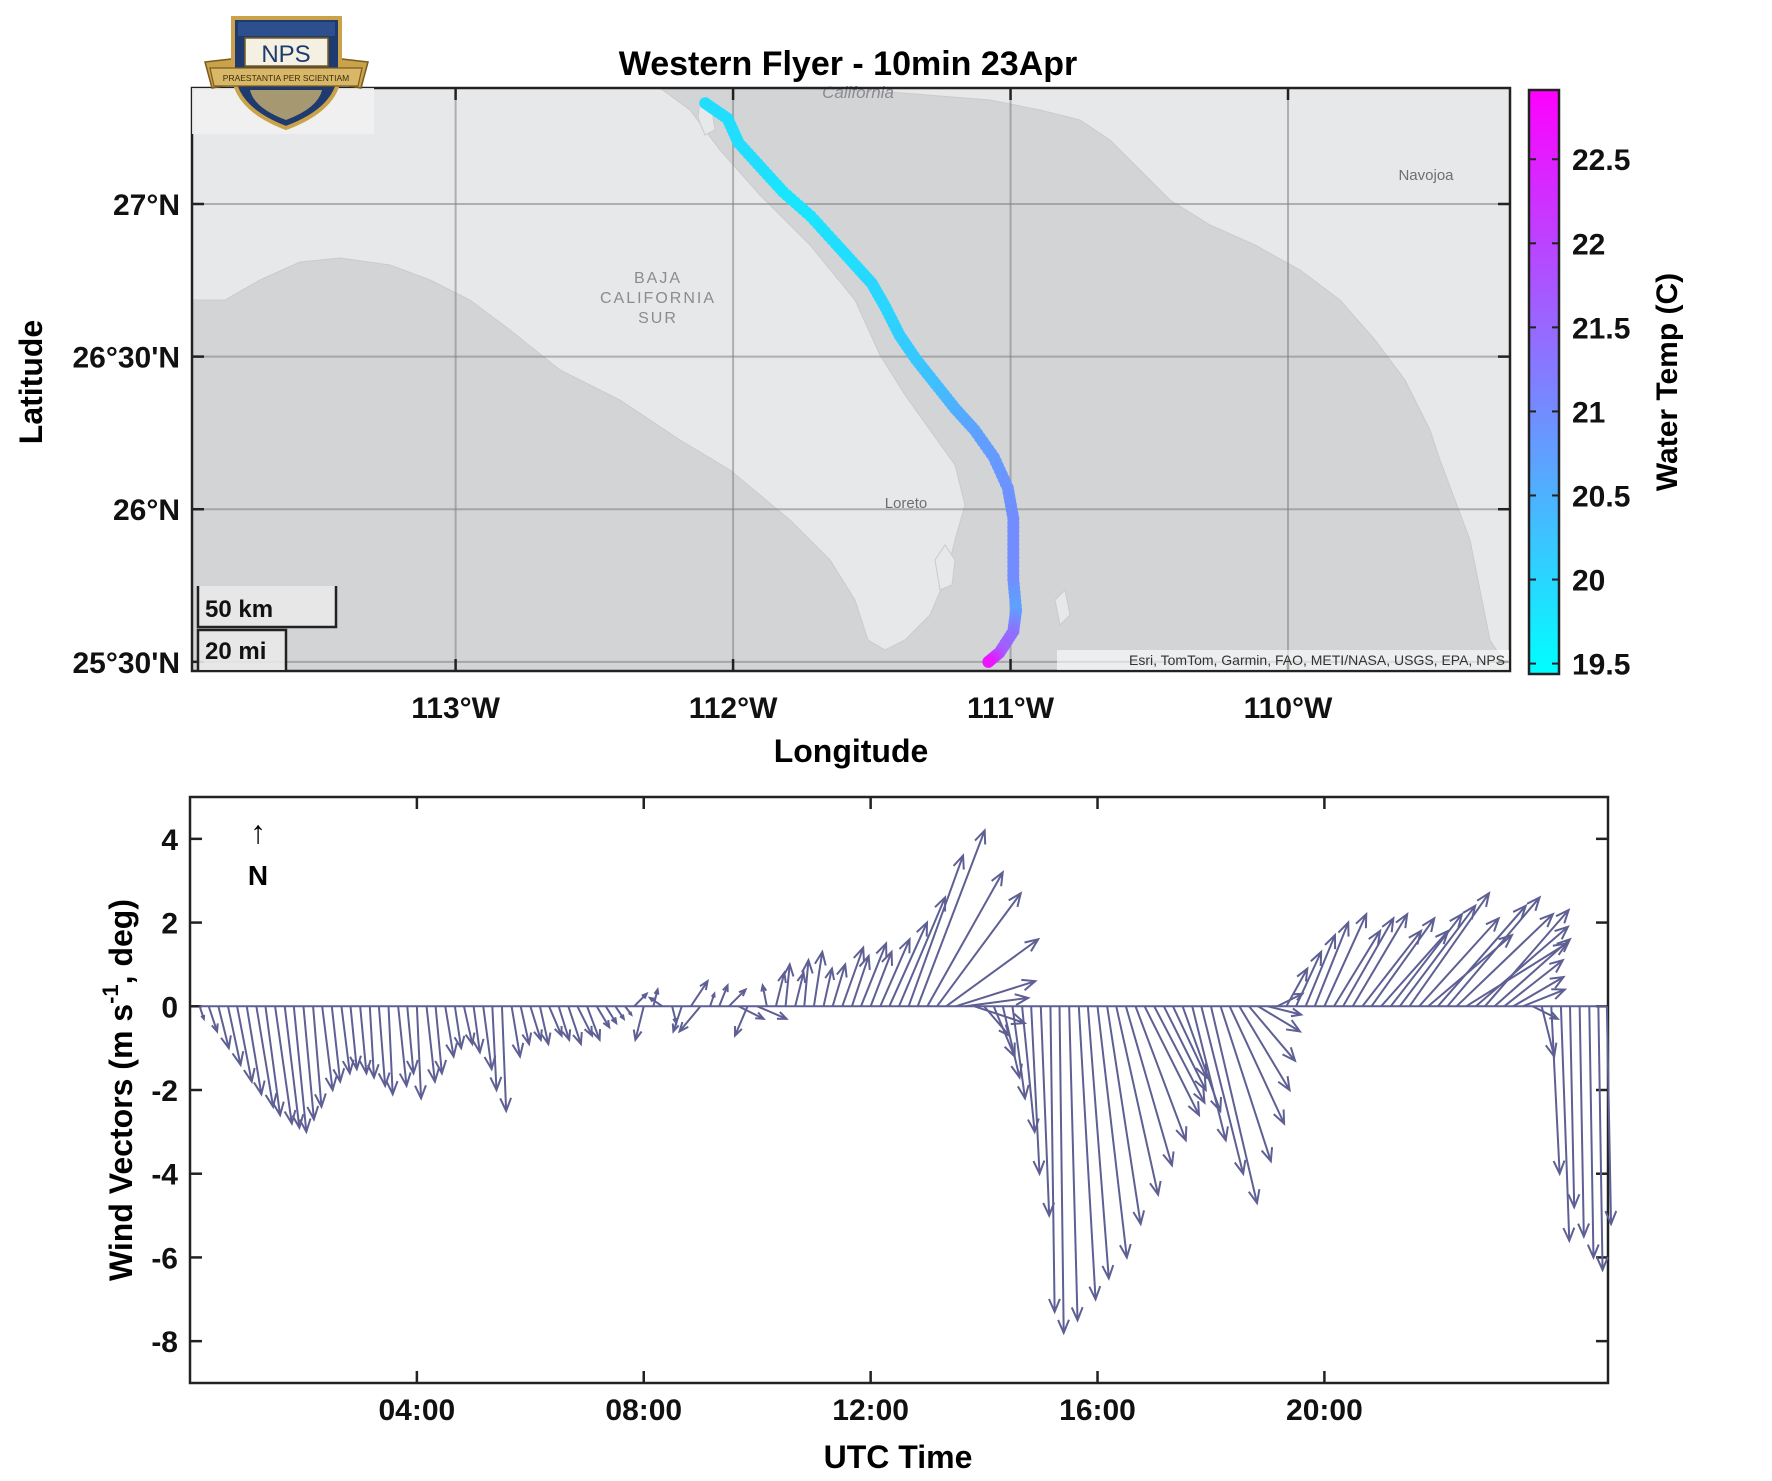 Image resolution: width=1772 pixels, height=1481 pixels. Describe the element at coordinates (658, 278) in the screenshot. I see `label-baja-1: BAJA` at that location.